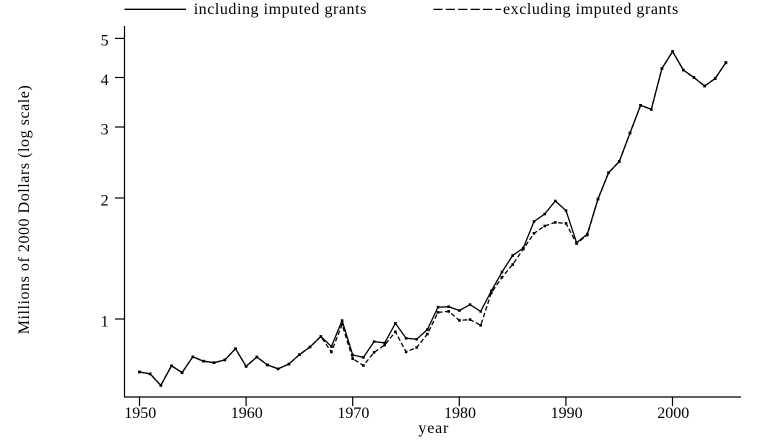 This screenshot has height=441, width=763. What do you see at coordinates (105, 321) in the screenshot?
I see `svg-text: 1` at bounding box center [105, 321].